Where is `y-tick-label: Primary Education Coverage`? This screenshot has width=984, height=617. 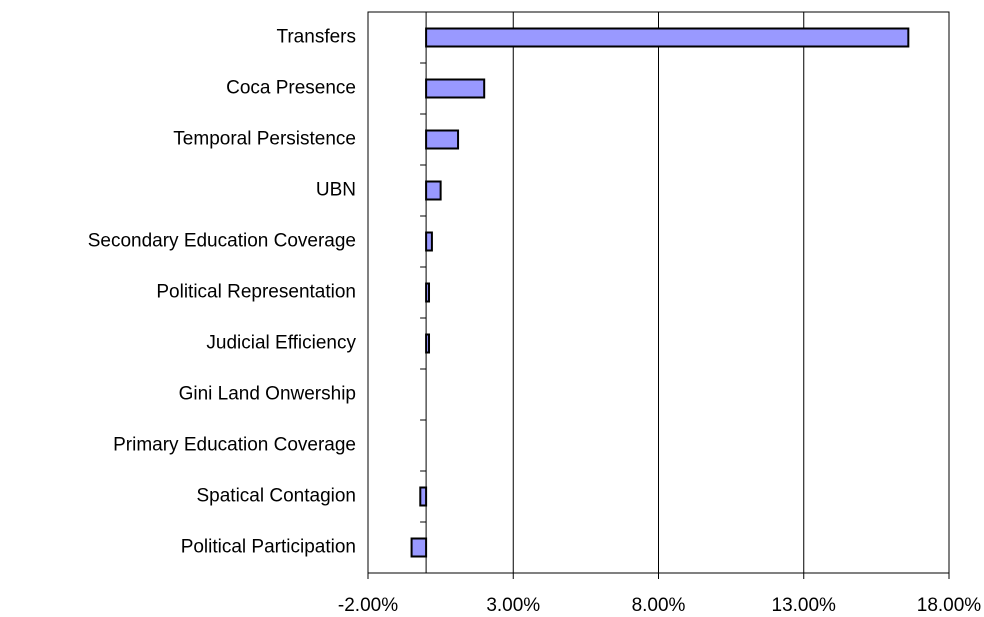 y-tick-label: Primary Education Coverage is located at coordinates (234, 445).